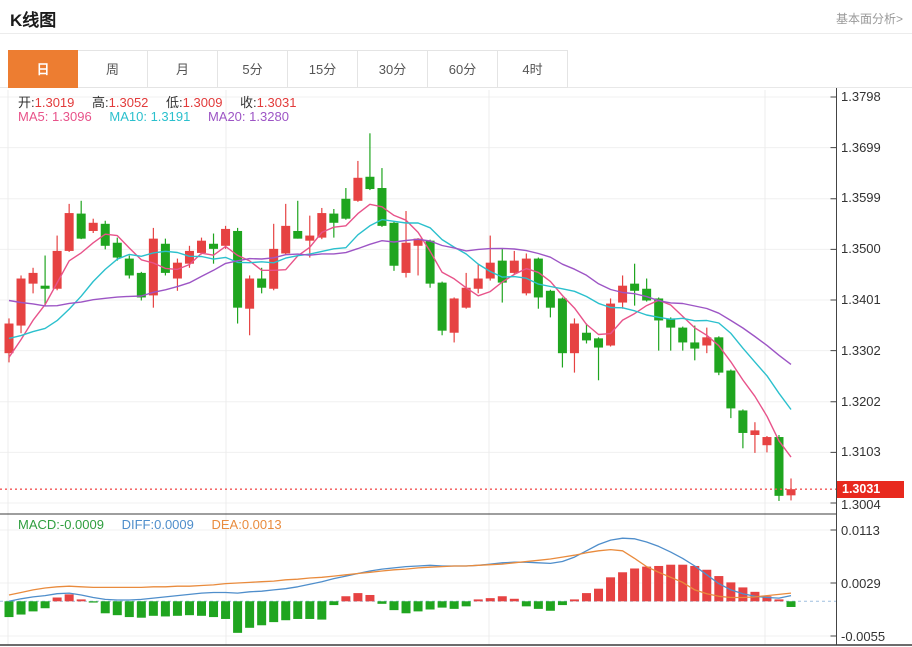 This screenshot has height=647, width=912. I want to click on tab-60min: 60分, so click(463, 69).